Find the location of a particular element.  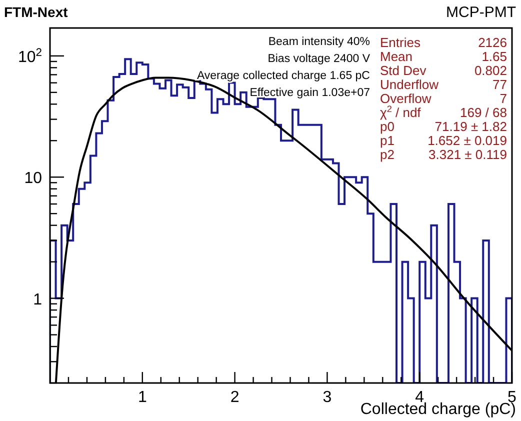

text: Overflow 7 is located at coordinates (443, 98).